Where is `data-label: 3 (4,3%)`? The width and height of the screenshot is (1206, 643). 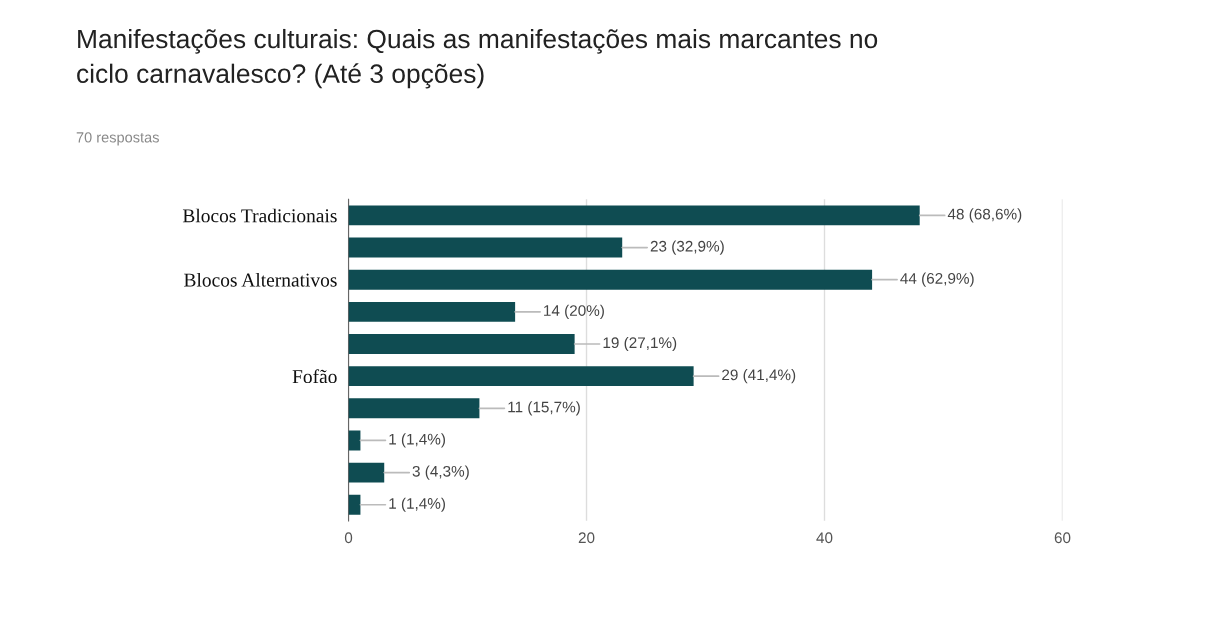
data-label: 3 (4,3%) is located at coordinates (440, 472).